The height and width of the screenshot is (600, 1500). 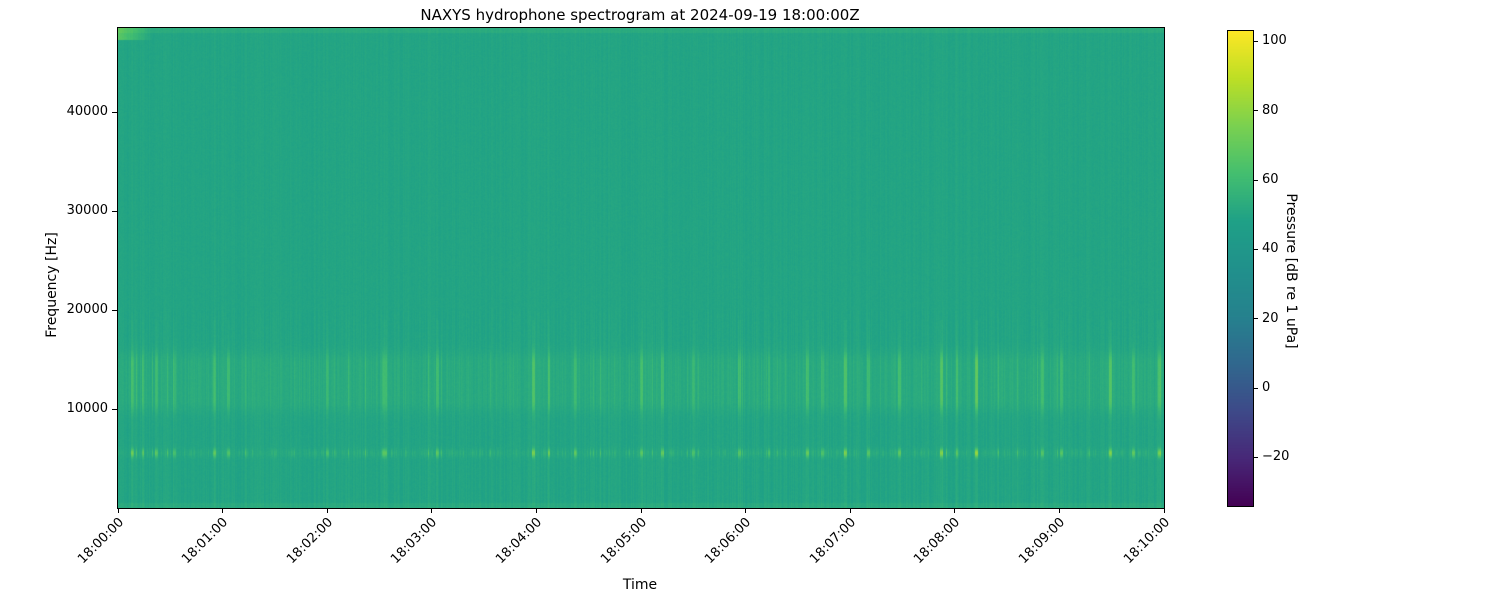 I want to click on colorbar-tick-label: 40, so click(x=1270, y=249).